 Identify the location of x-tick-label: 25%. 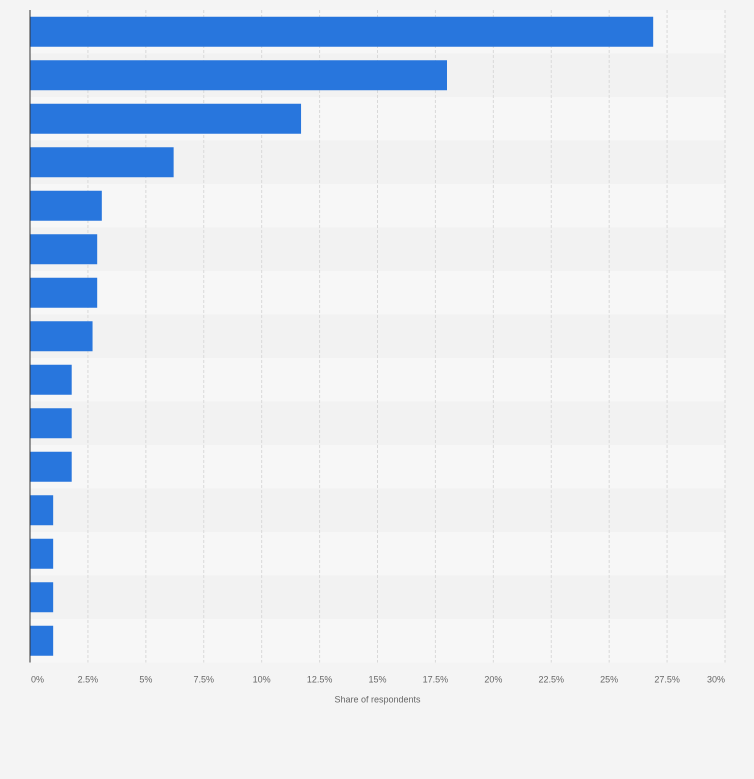
(609, 680).